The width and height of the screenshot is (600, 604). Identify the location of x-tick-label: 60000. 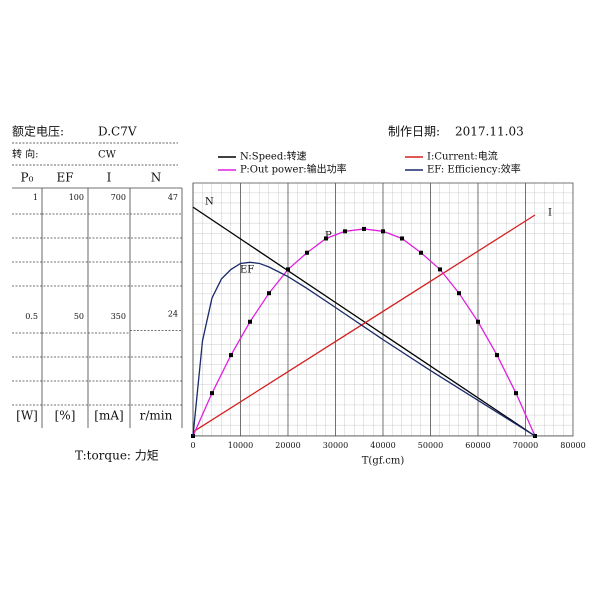
(477, 445).